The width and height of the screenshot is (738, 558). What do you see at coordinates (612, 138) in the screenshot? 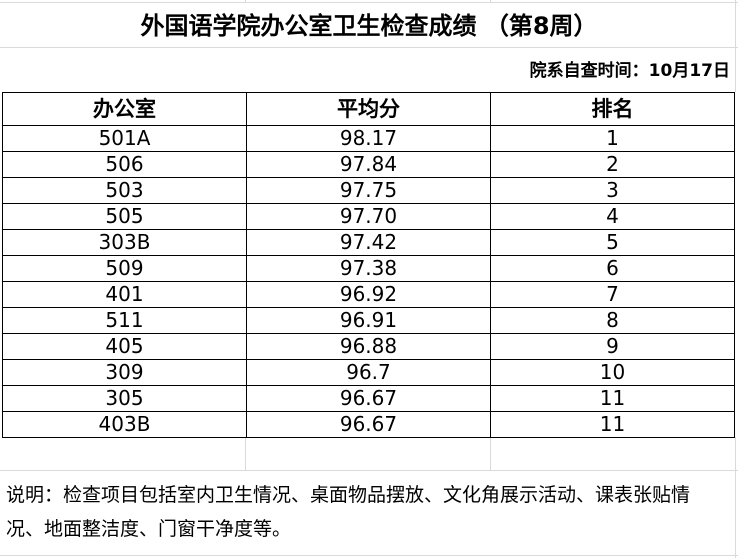
I see `rank-cell: 1` at bounding box center [612, 138].